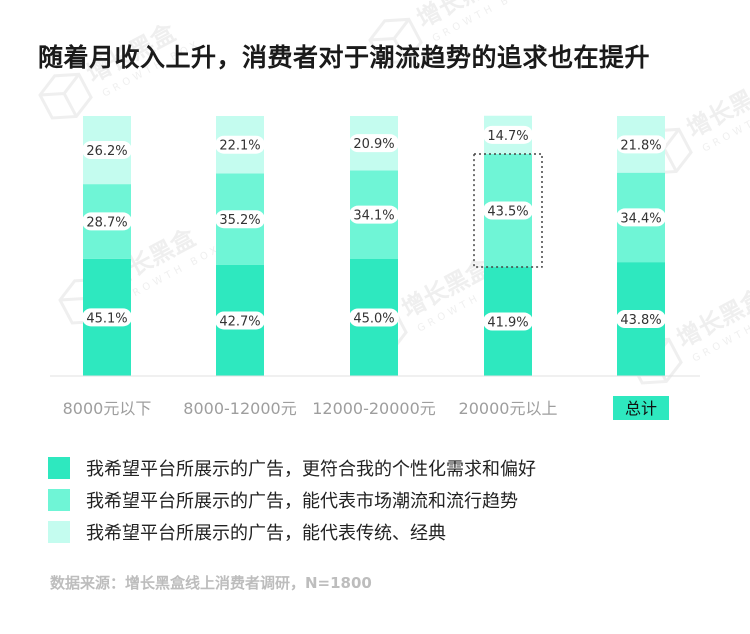 The width and height of the screenshot is (750, 634). I want to click on data-label: 41.9%, so click(507, 323).